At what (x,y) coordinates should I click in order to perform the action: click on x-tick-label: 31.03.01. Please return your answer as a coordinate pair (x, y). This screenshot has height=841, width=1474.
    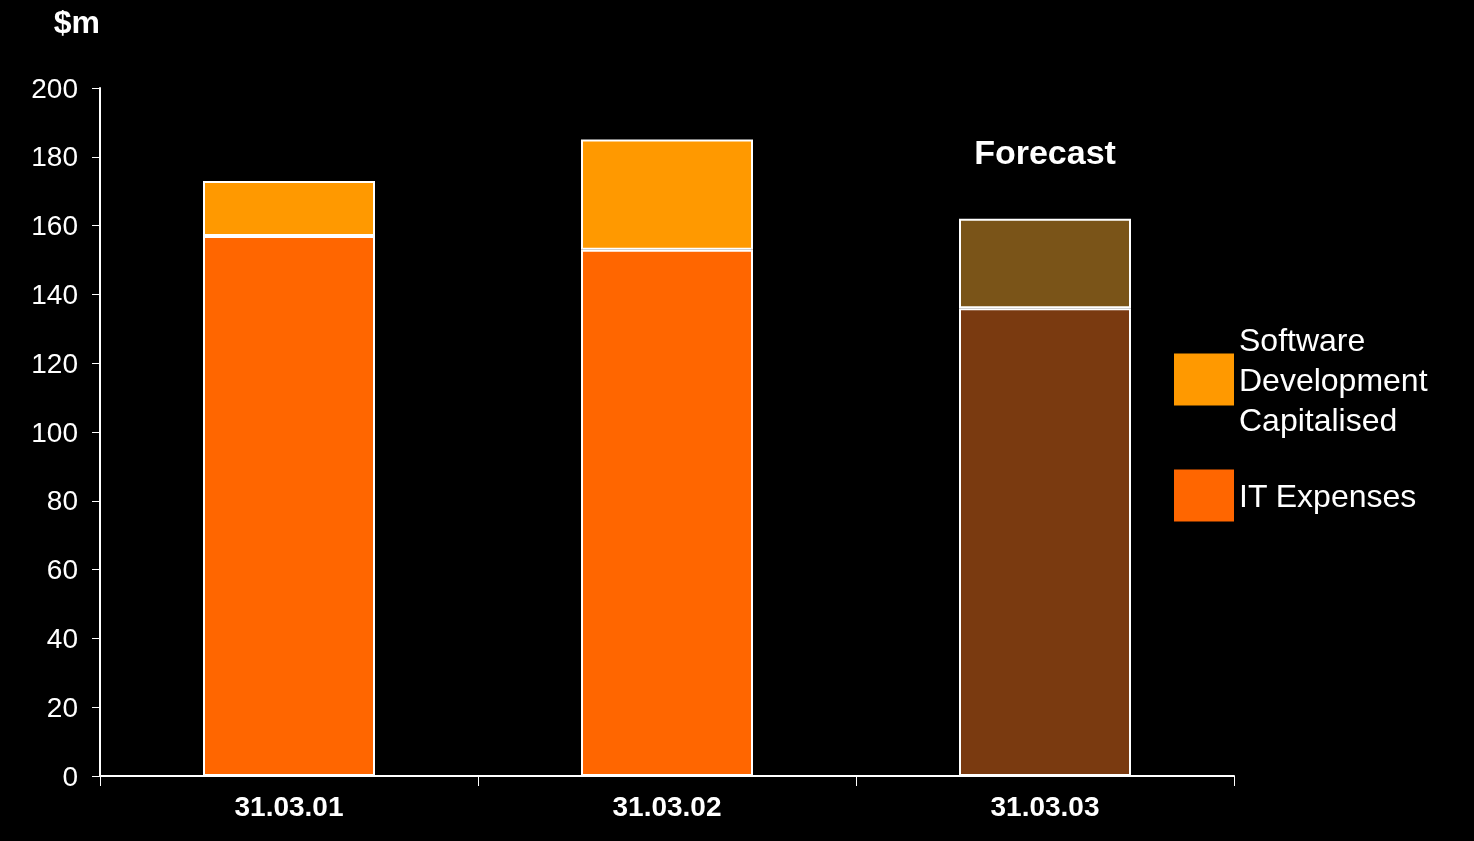
    Looking at the image, I should click on (289, 806).